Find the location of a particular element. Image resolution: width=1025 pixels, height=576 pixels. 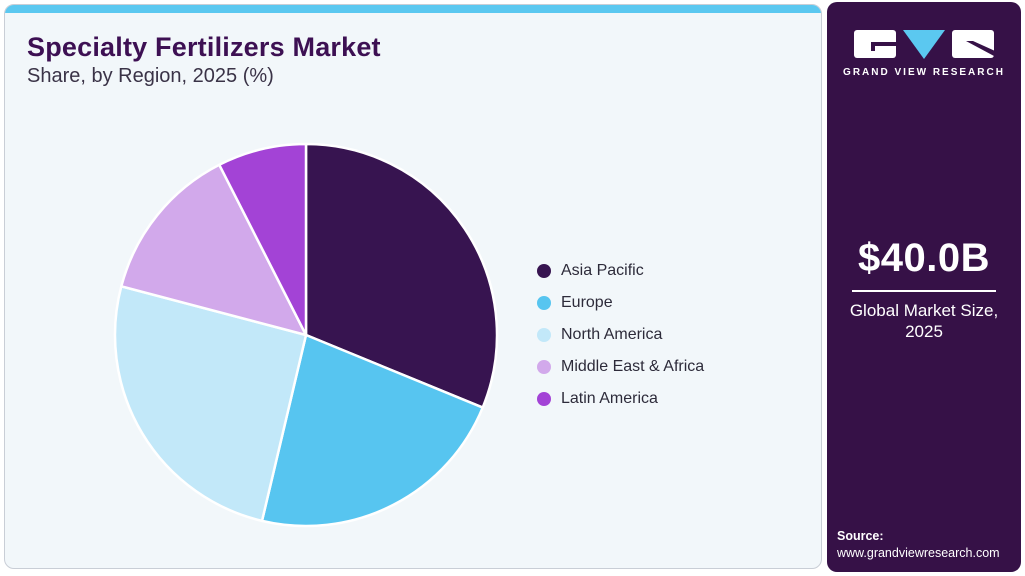

page-title: Specialty Fertilizers Market is located at coordinates (204, 47).